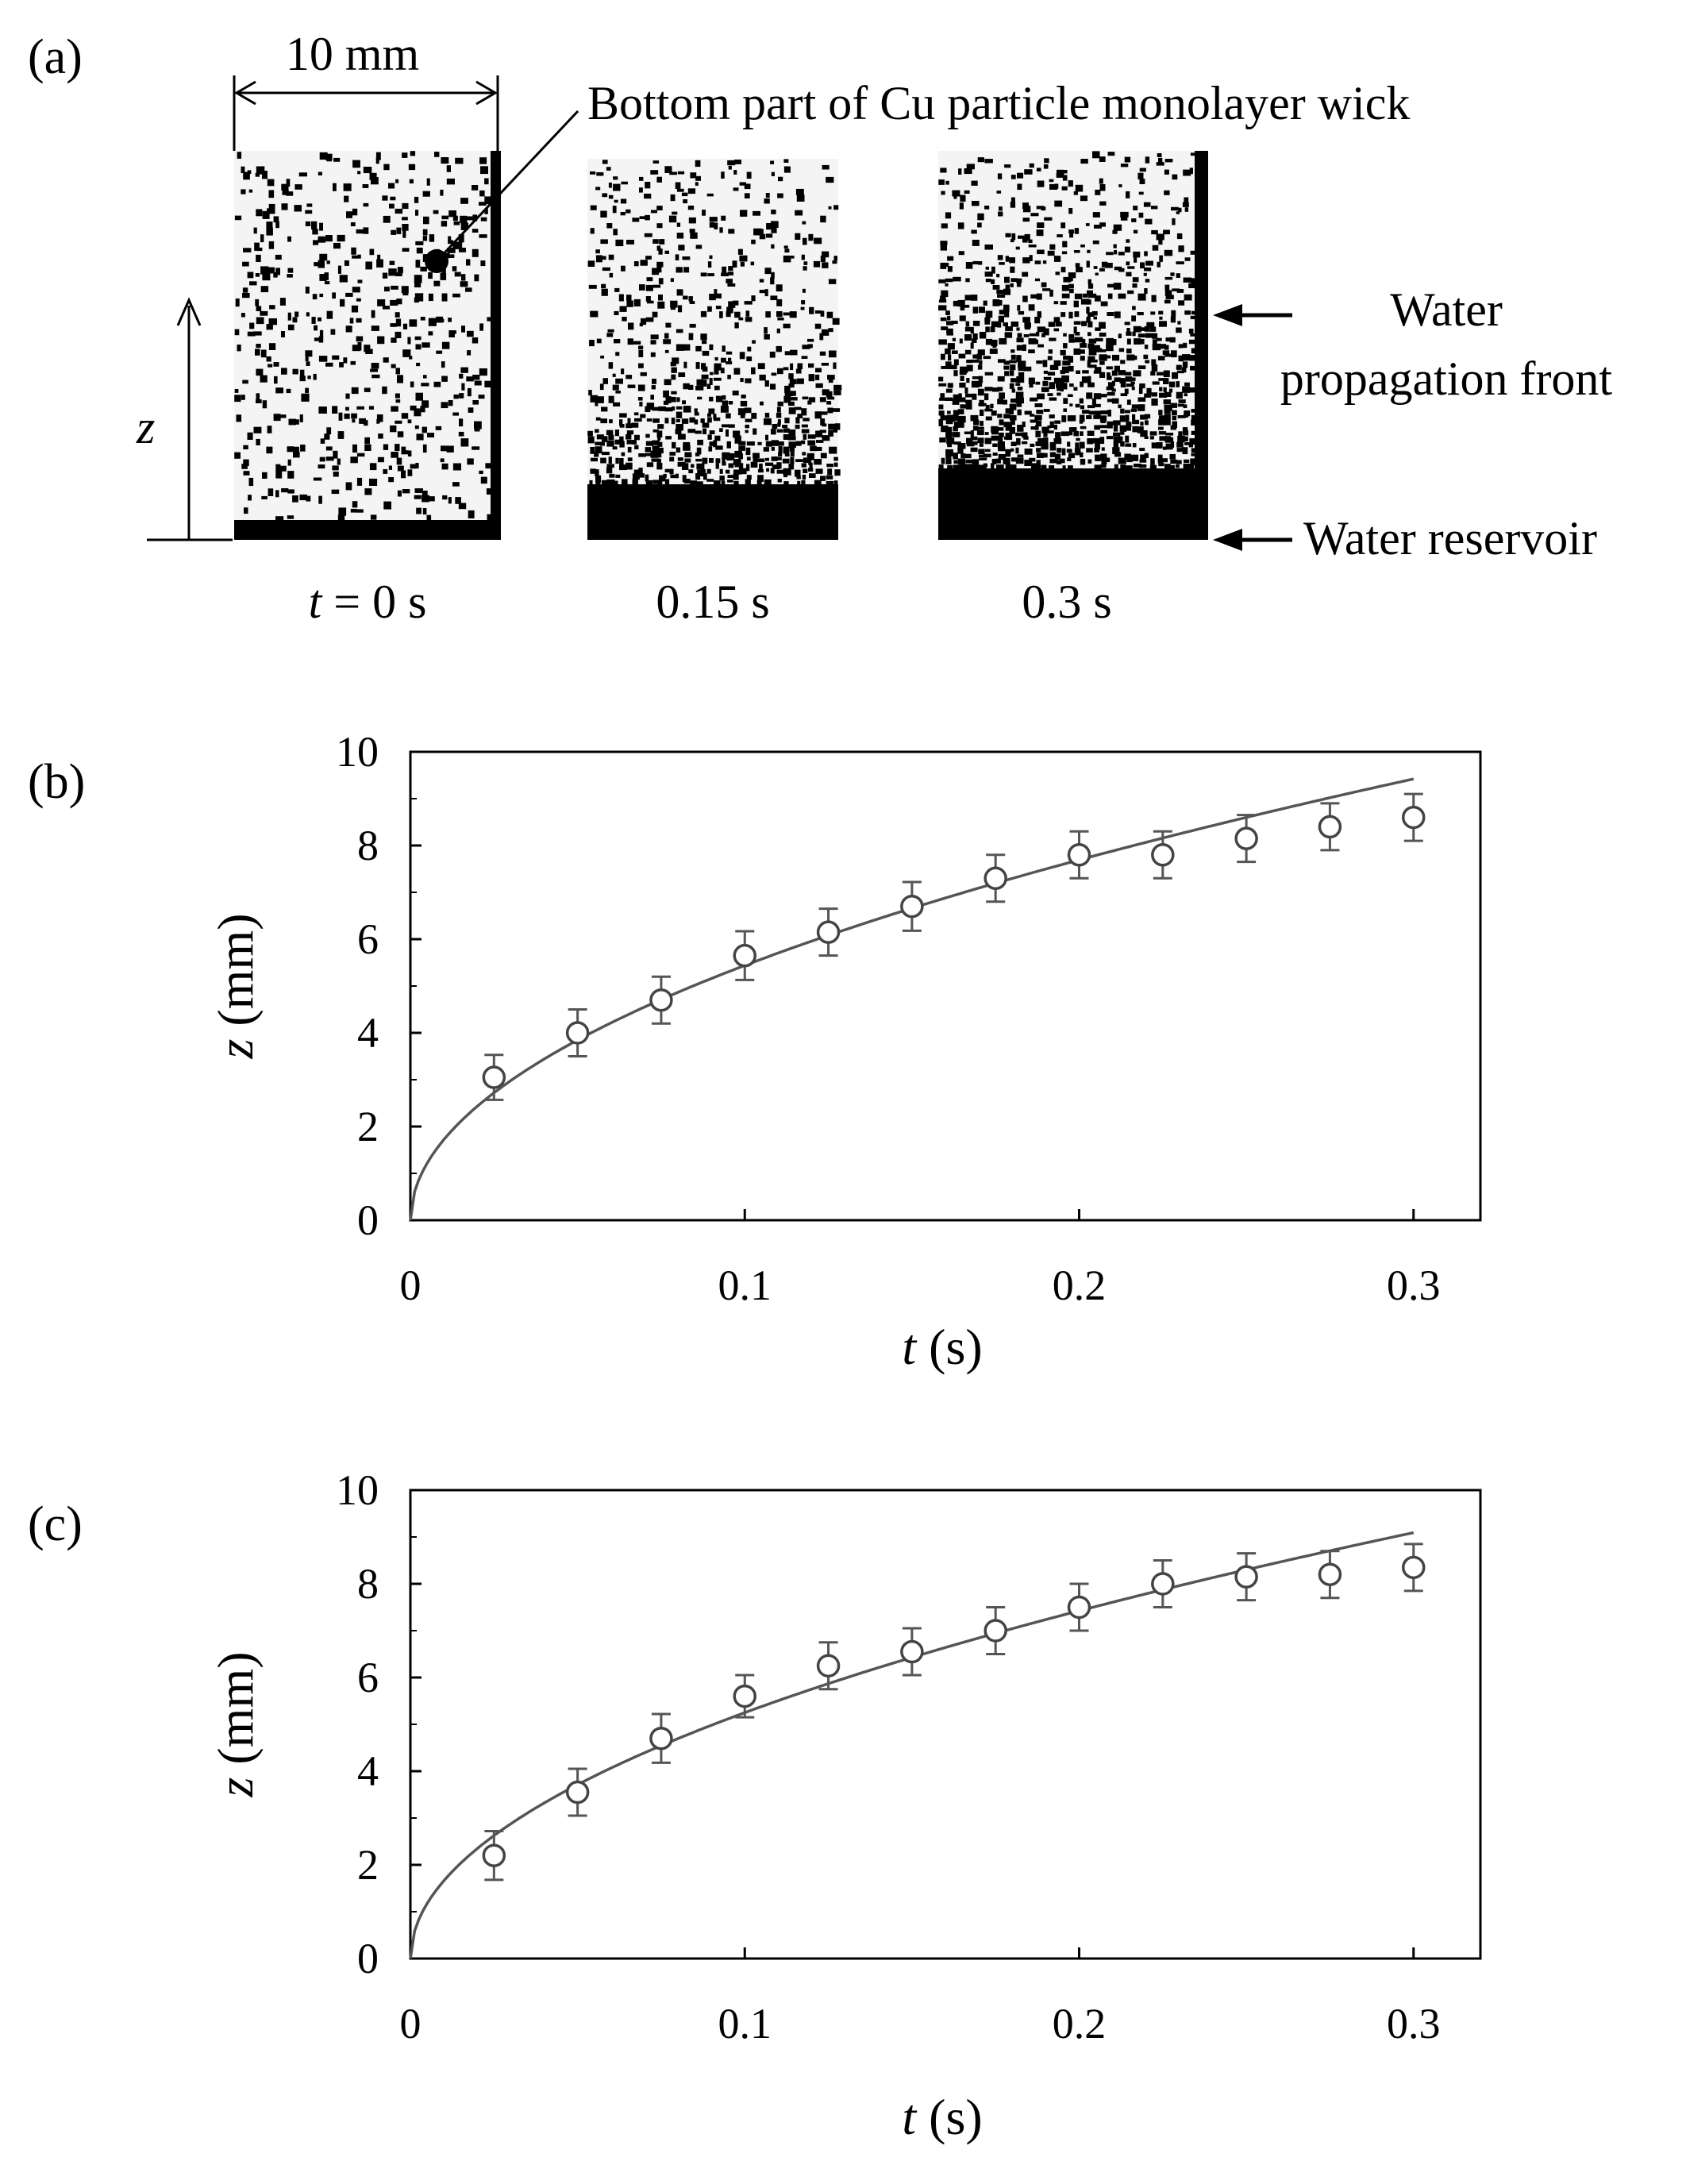 Image resolution: width=1686 pixels, height=2184 pixels. I want to click on time-label-t0: t = 0 s, so click(368, 602).